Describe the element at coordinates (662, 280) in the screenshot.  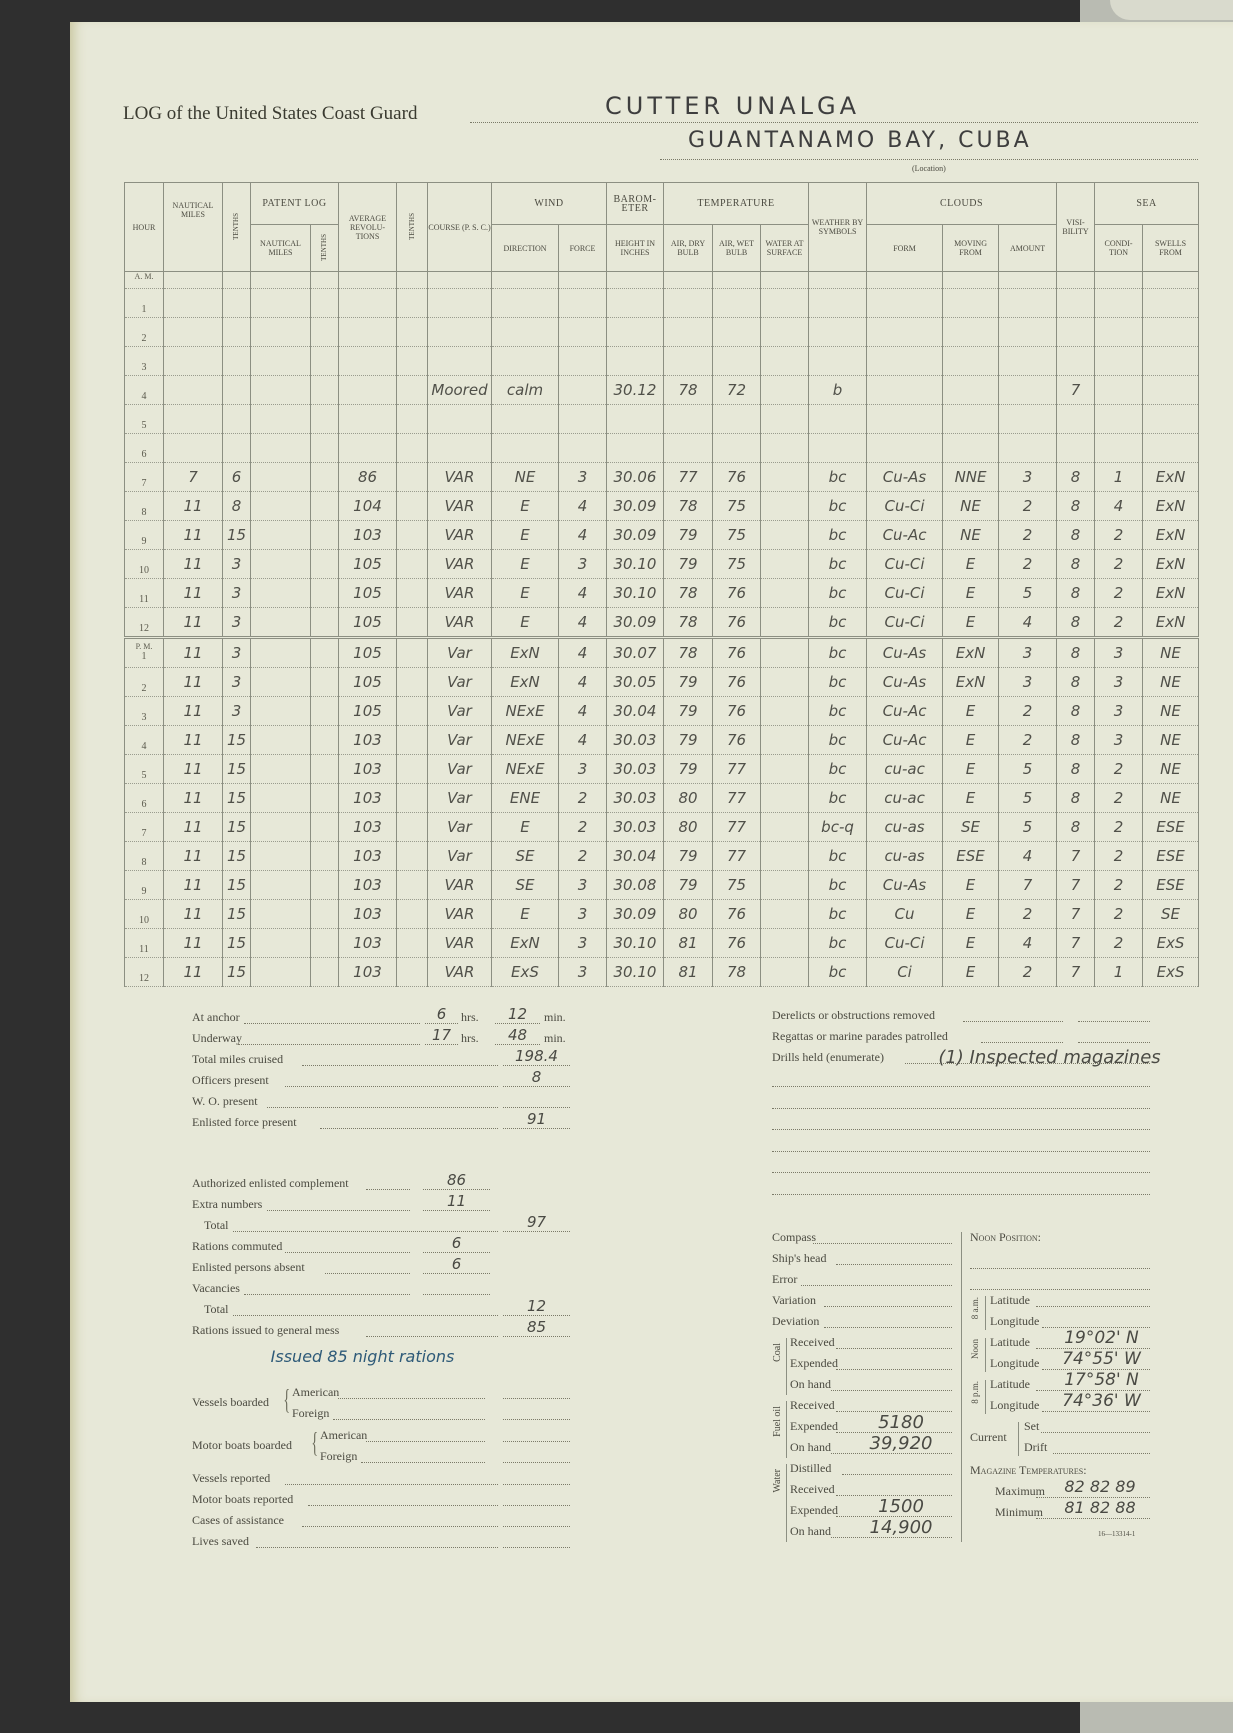
I see `am-label-row: A. M.` at that location.